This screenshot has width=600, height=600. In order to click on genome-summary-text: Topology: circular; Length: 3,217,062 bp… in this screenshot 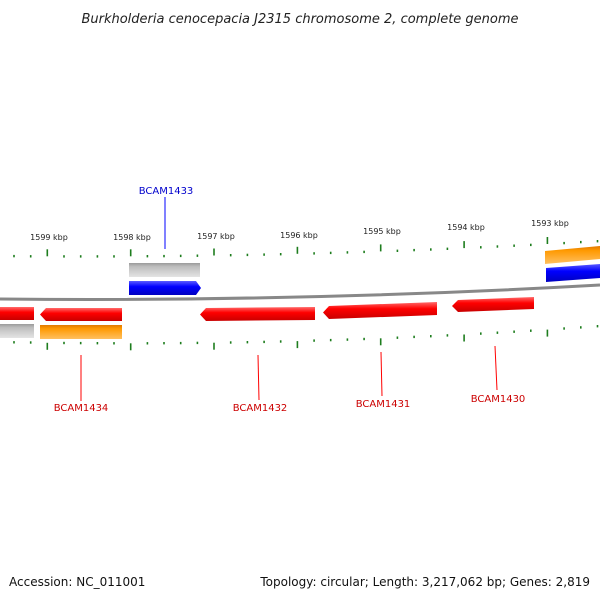, I will do `click(424, 582)`.